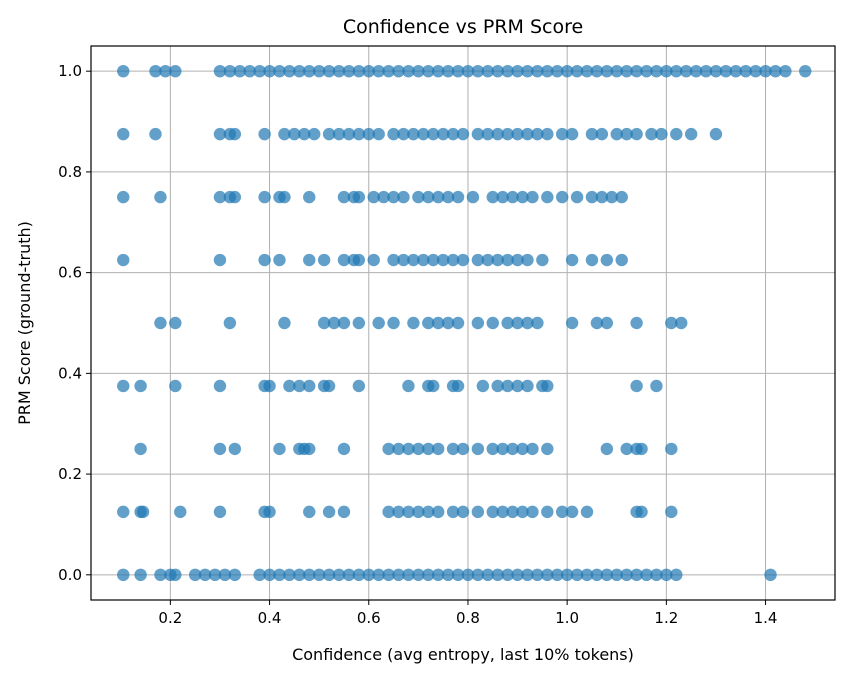 Image resolution: width=850 pixels, height=678 pixels. What do you see at coordinates (270, 618) in the screenshot?
I see `x-tick-label: 0.4` at bounding box center [270, 618].